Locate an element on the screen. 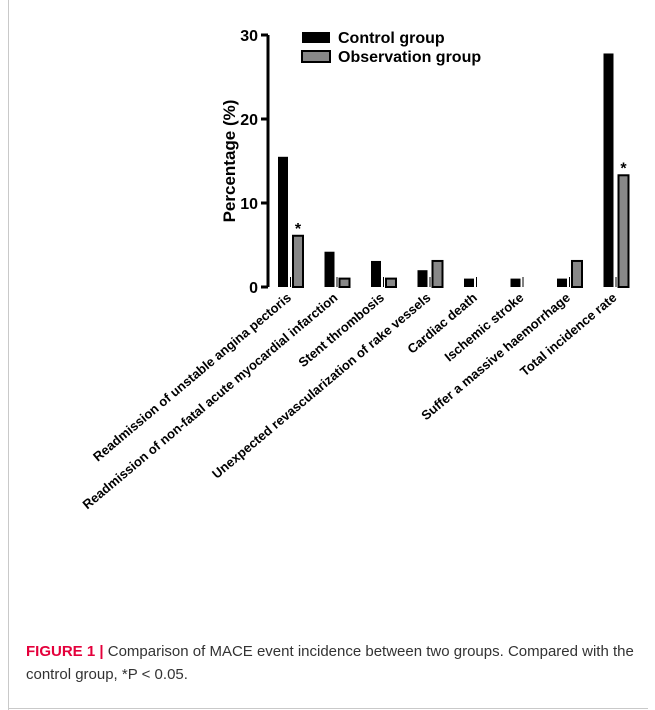 Image resolution: width=655 pixels, height=710 pixels. legend-label-control: Control group is located at coordinates (391, 38).